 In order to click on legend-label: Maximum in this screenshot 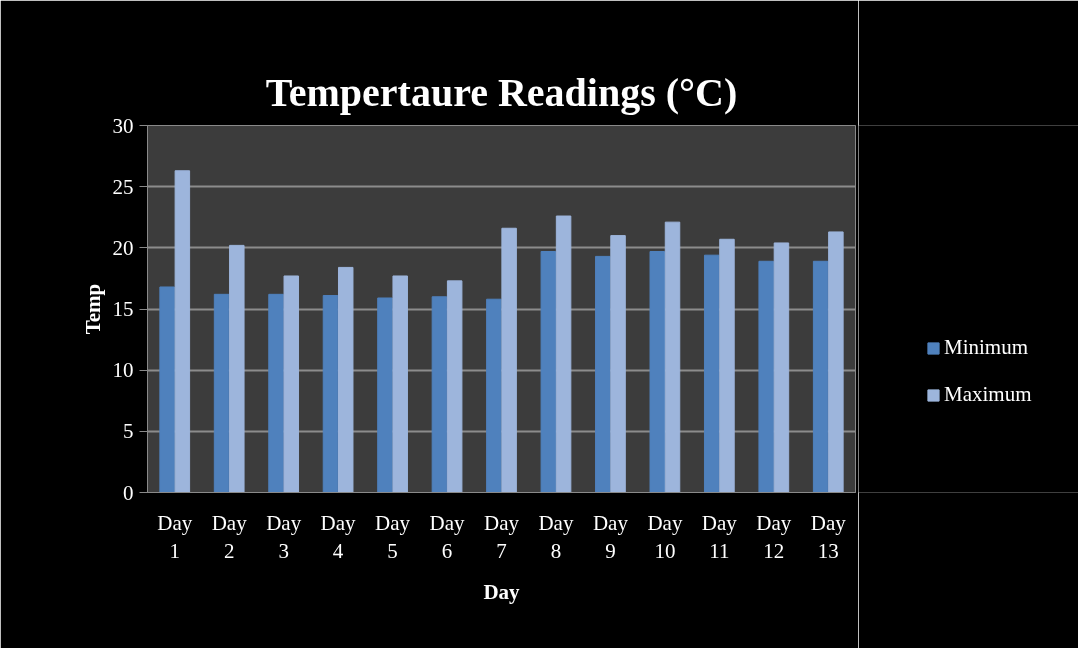, I will do `click(988, 394)`.